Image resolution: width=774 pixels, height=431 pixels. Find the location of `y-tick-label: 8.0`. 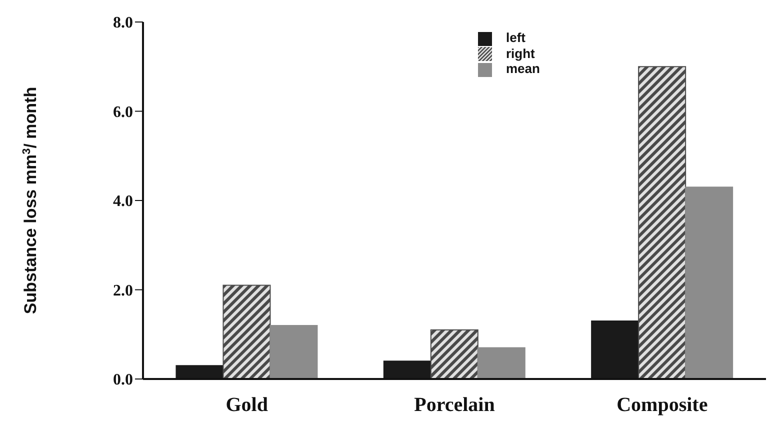

y-tick-label: 8.0 is located at coordinates (123, 23).